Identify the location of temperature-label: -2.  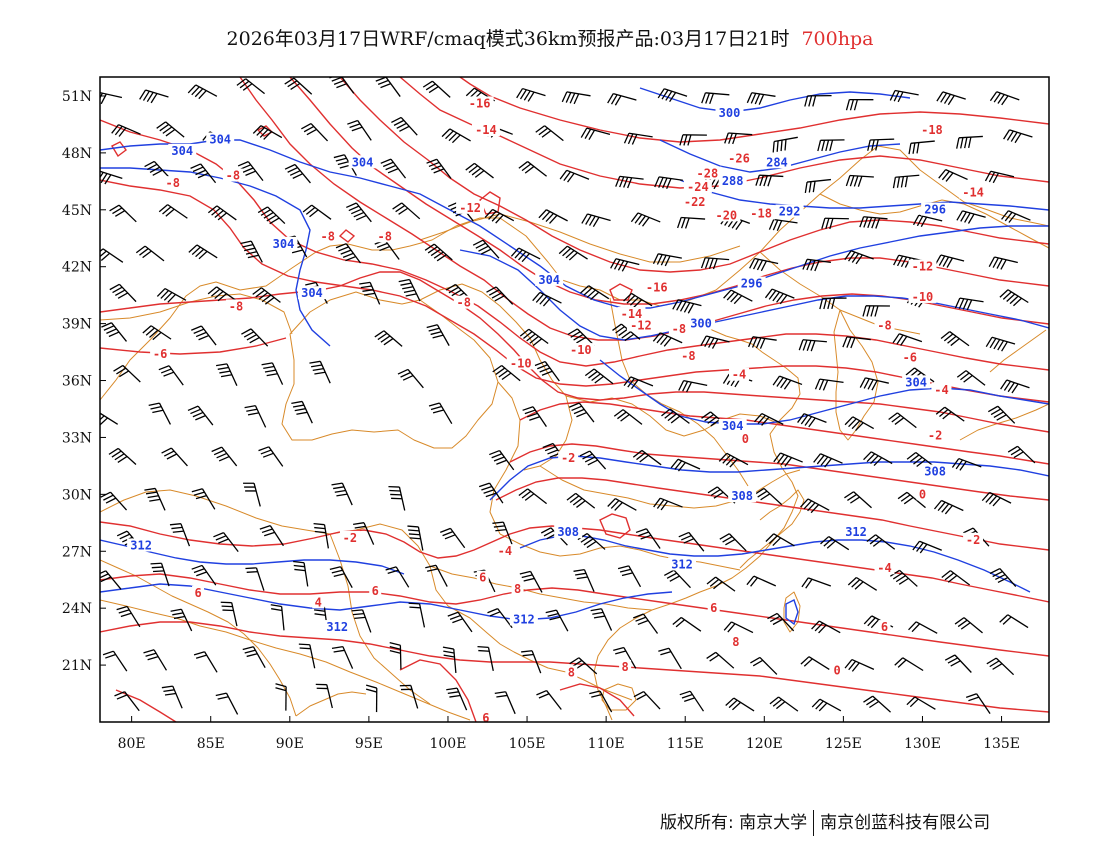
(935, 435).